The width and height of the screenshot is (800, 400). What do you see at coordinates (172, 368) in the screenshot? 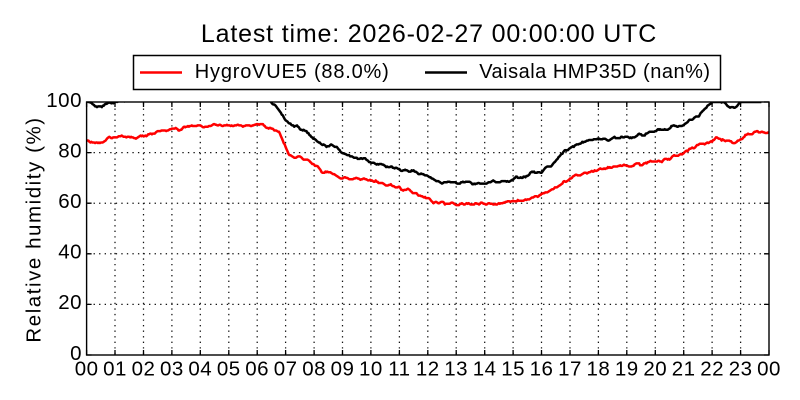
I see `svg-text: 03` at bounding box center [172, 368].